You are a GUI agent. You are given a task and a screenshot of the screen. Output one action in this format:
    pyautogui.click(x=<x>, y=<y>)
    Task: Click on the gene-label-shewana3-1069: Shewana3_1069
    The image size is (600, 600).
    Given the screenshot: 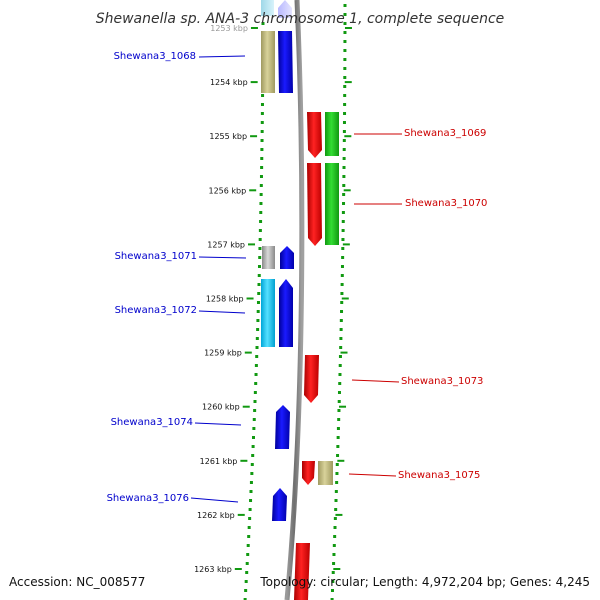 What is the action you would take?
    pyautogui.click(x=445, y=133)
    